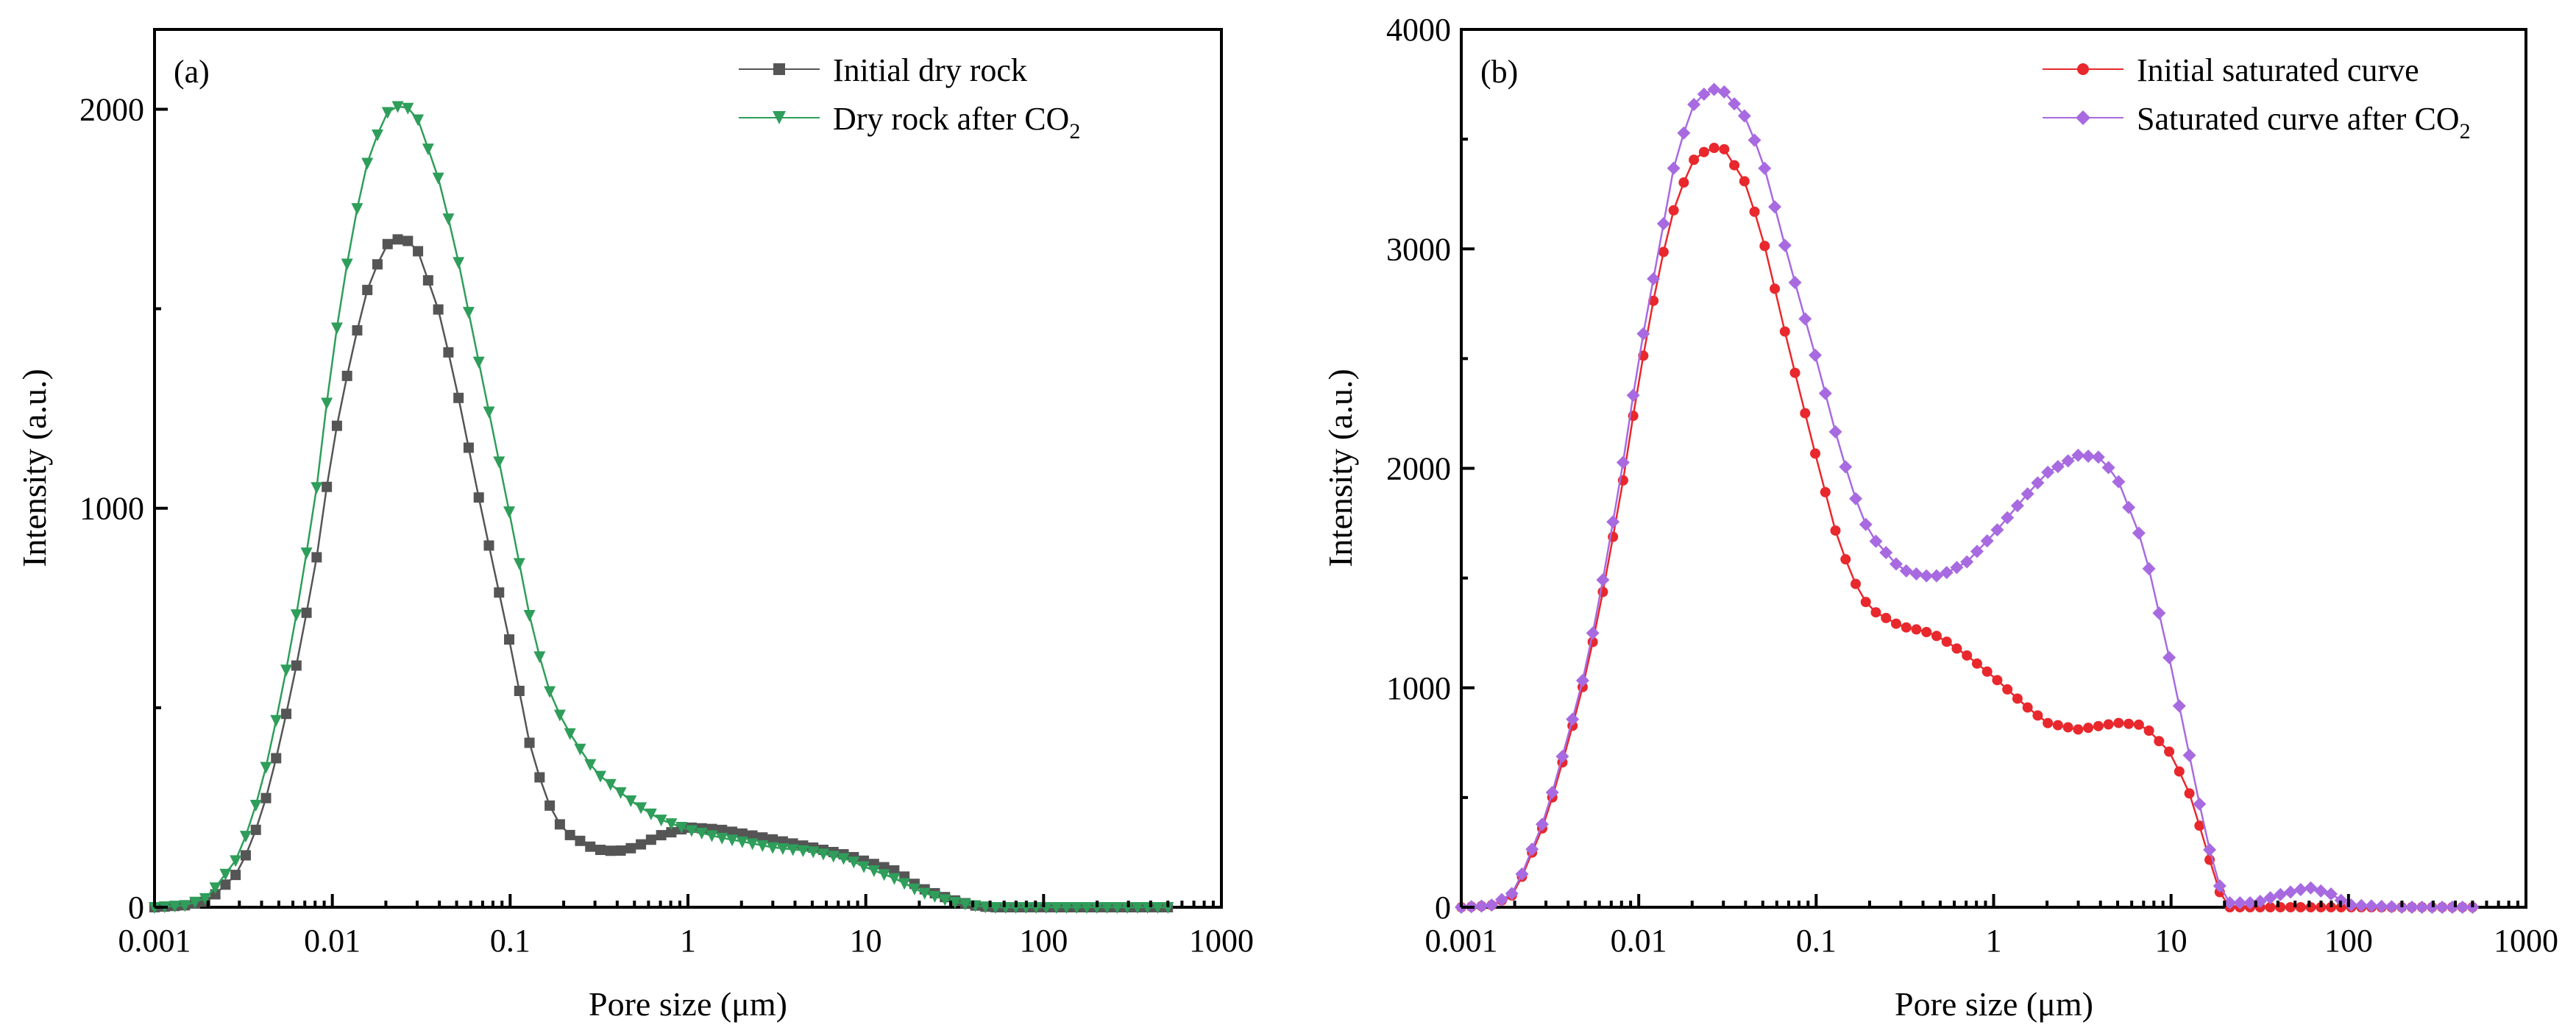  I want to click on panel-a-x-tick-label: 0.1, so click(510, 941).